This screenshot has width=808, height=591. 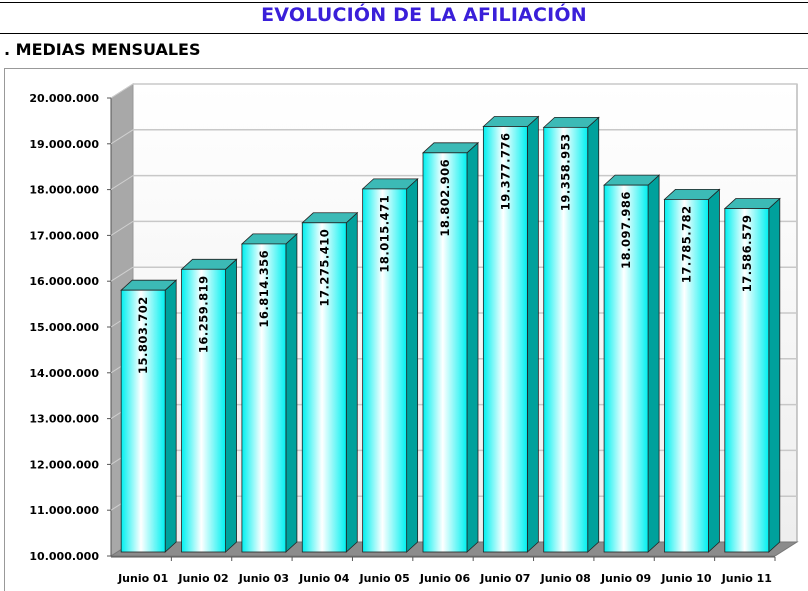 What do you see at coordinates (64, 419) in the screenshot?
I see `y-tick-label: 13.000.000` at bounding box center [64, 419].